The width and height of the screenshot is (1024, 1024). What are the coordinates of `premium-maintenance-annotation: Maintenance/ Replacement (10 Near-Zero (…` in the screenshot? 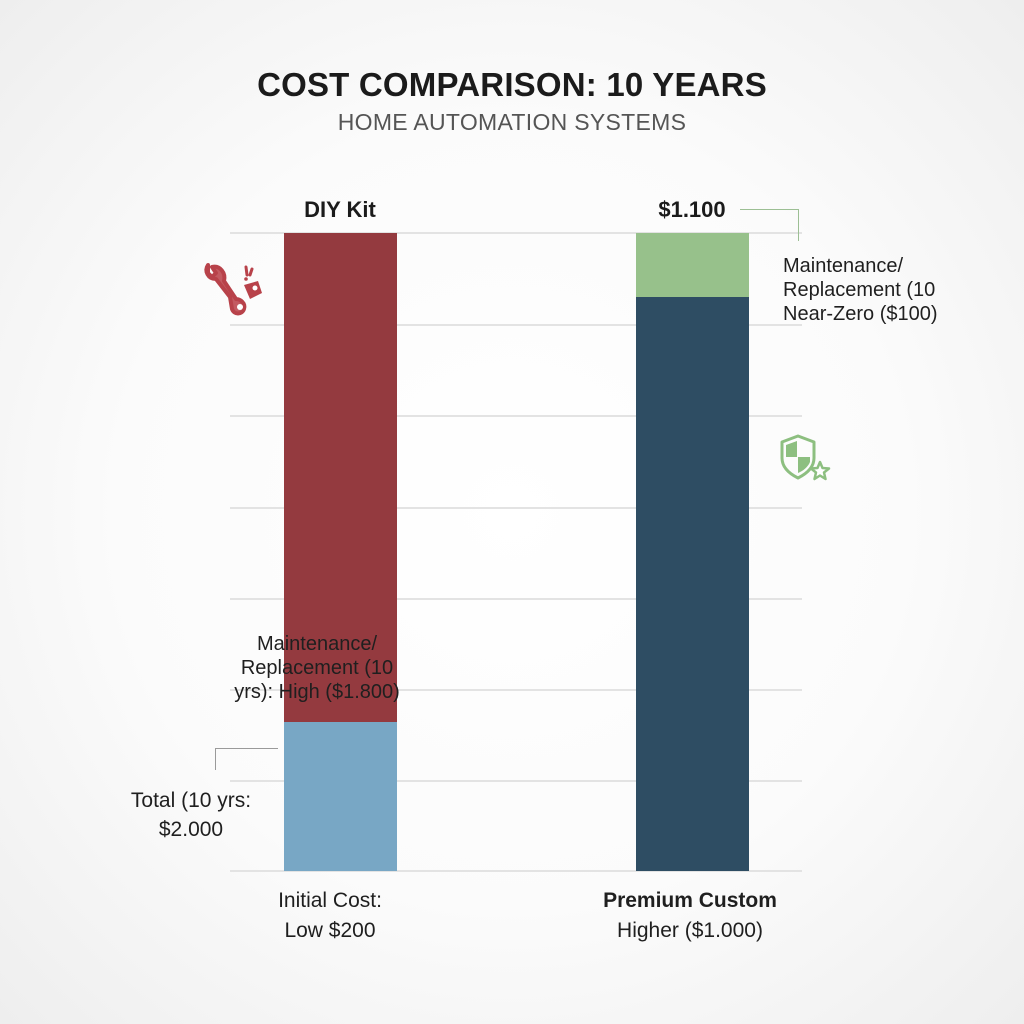 It's located at (883, 290).